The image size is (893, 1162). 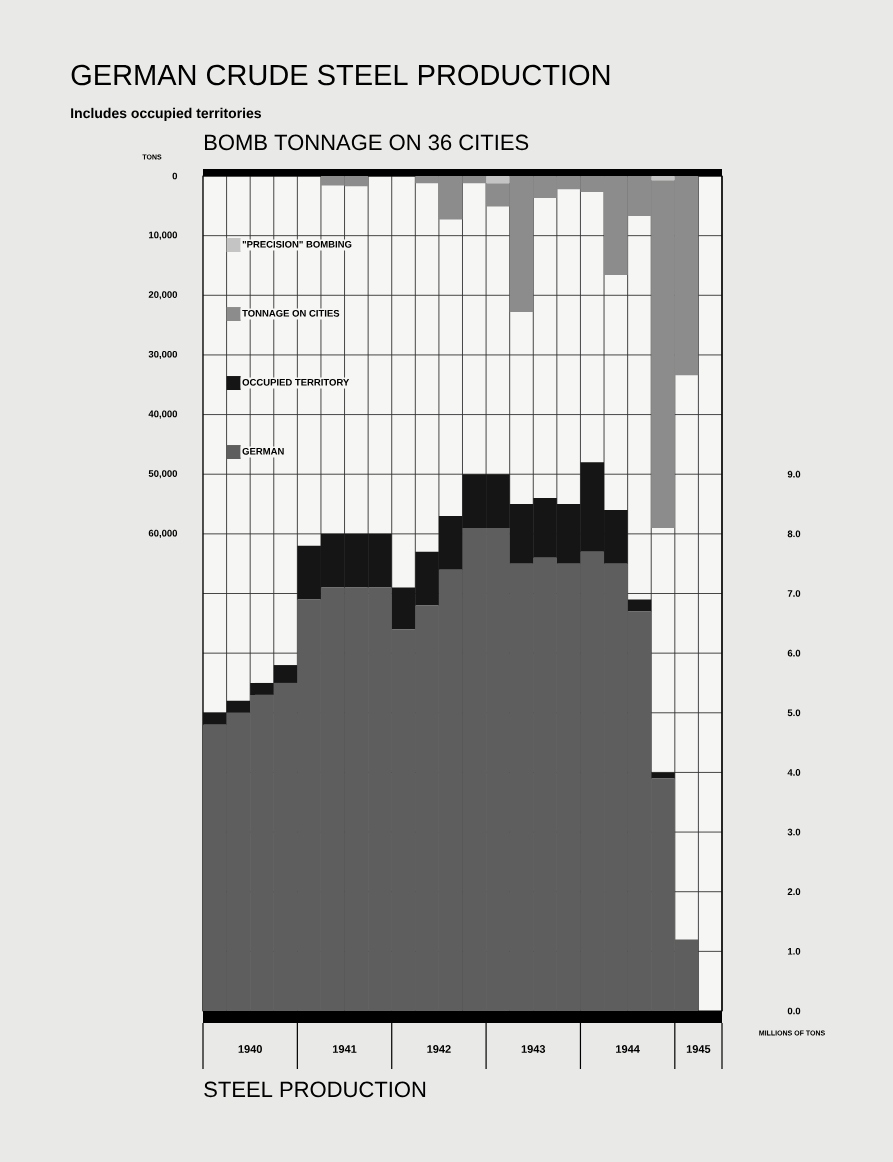 I want to click on y2-tick-label: 4.0, so click(x=794, y=772).